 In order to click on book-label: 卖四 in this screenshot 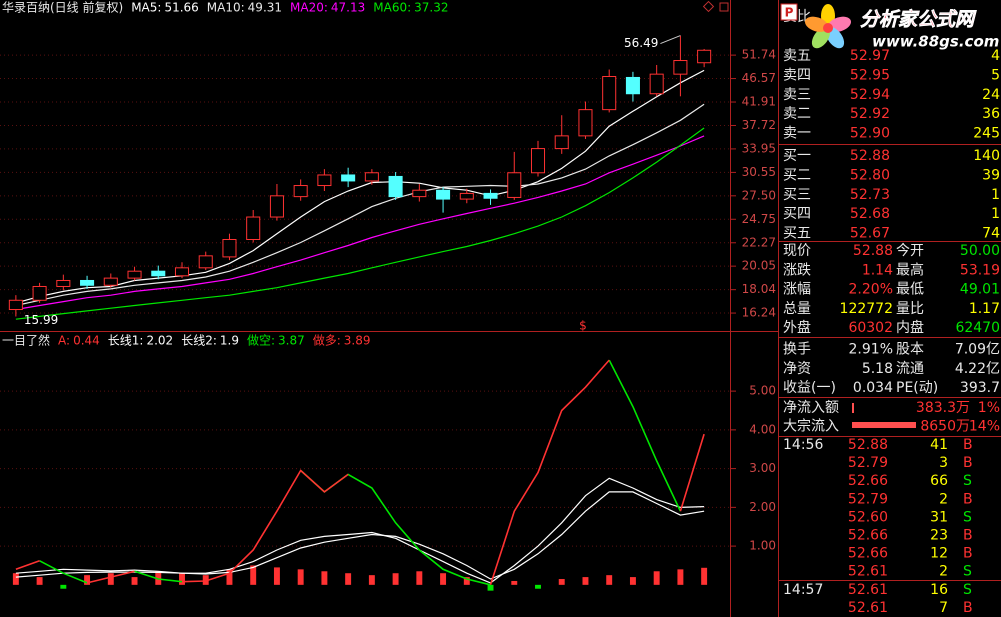, I will do `click(797, 75)`.